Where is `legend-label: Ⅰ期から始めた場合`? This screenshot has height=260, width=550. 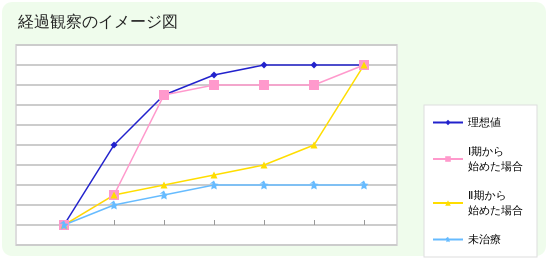 legend-label: Ⅰ期から始めた場合 is located at coordinates (495, 159).